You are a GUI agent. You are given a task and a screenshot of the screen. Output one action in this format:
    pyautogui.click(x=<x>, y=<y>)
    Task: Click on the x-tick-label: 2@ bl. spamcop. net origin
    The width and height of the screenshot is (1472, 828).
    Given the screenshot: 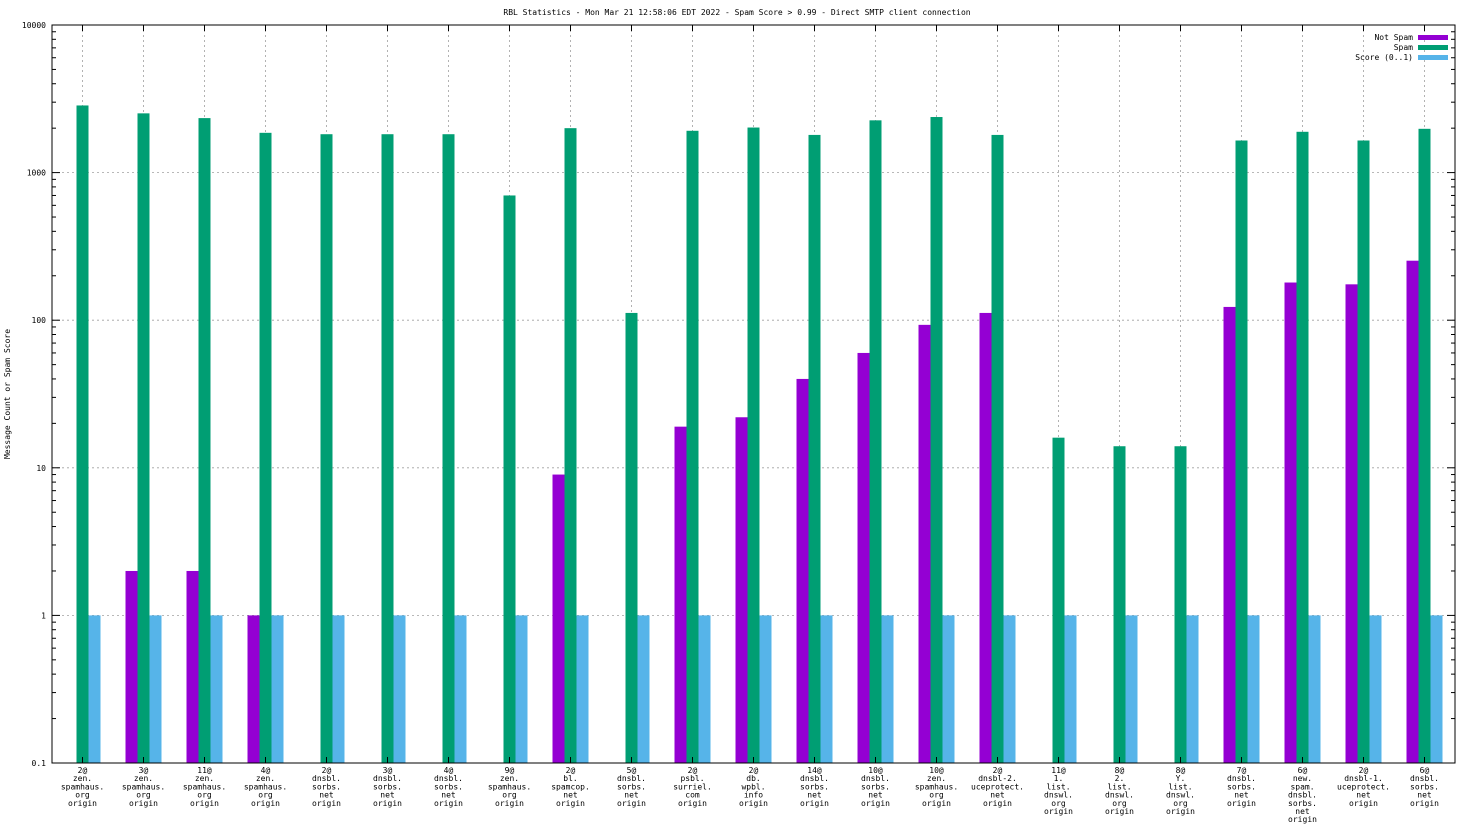 What is the action you would take?
    pyautogui.click(x=570, y=787)
    